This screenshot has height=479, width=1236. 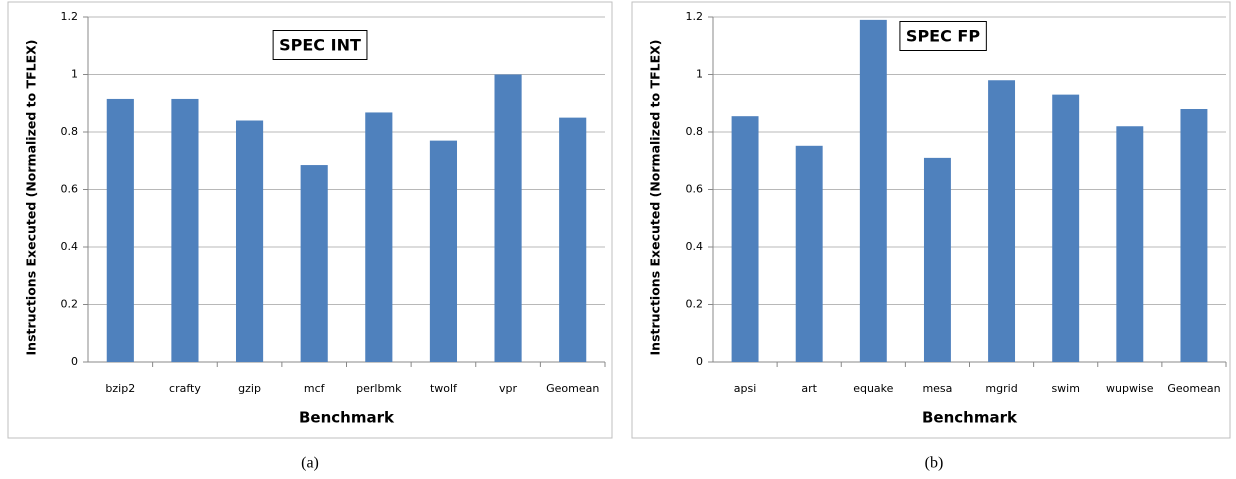 What do you see at coordinates (508, 388) in the screenshot?
I see `x-tick-label: vpr` at bounding box center [508, 388].